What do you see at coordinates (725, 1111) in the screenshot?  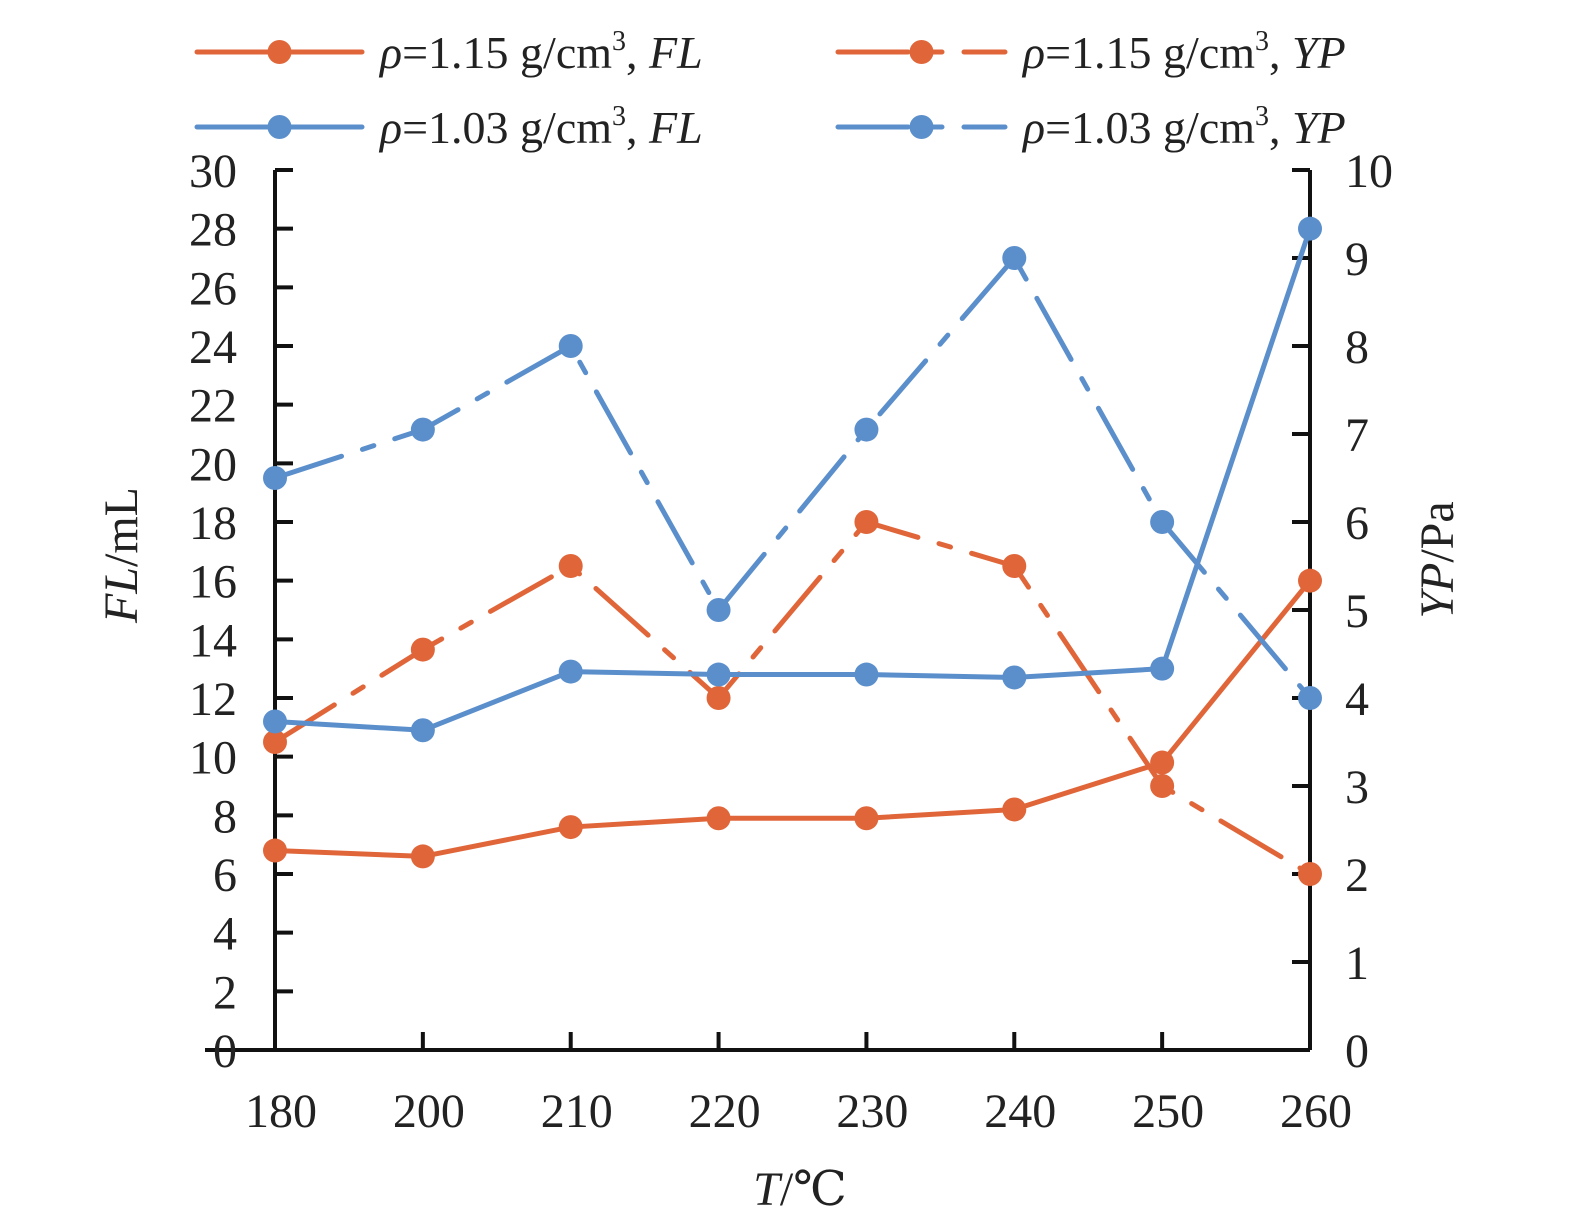 I see `x-tick-label: 220` at bounding box center [725, 1111].